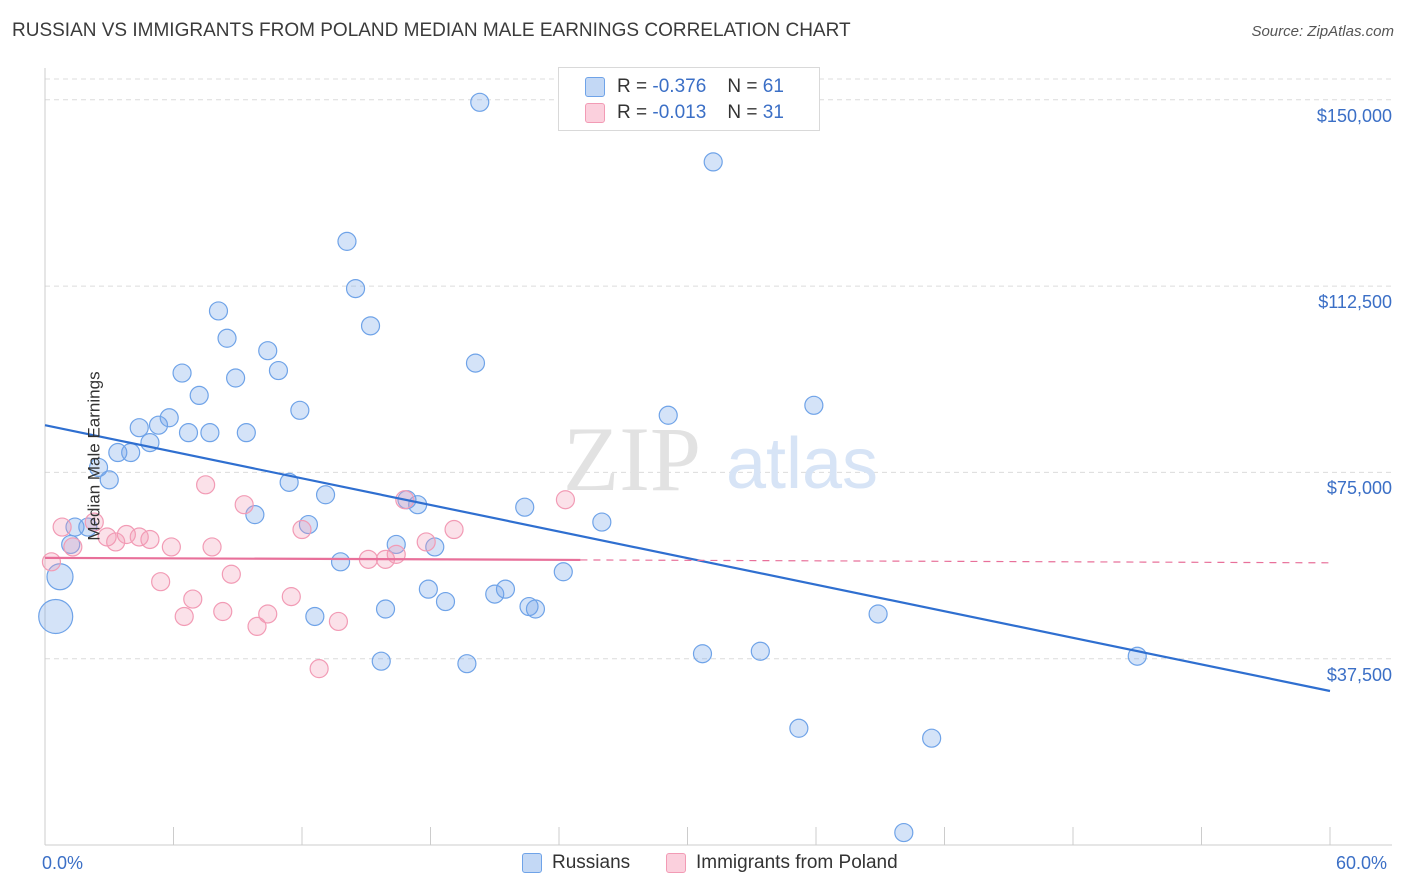 The width and height of the screenshot is (1406, 892). Describe the element at coordinates (679, 86) in the screenshot. I see `r-value: -0.376` at that location.